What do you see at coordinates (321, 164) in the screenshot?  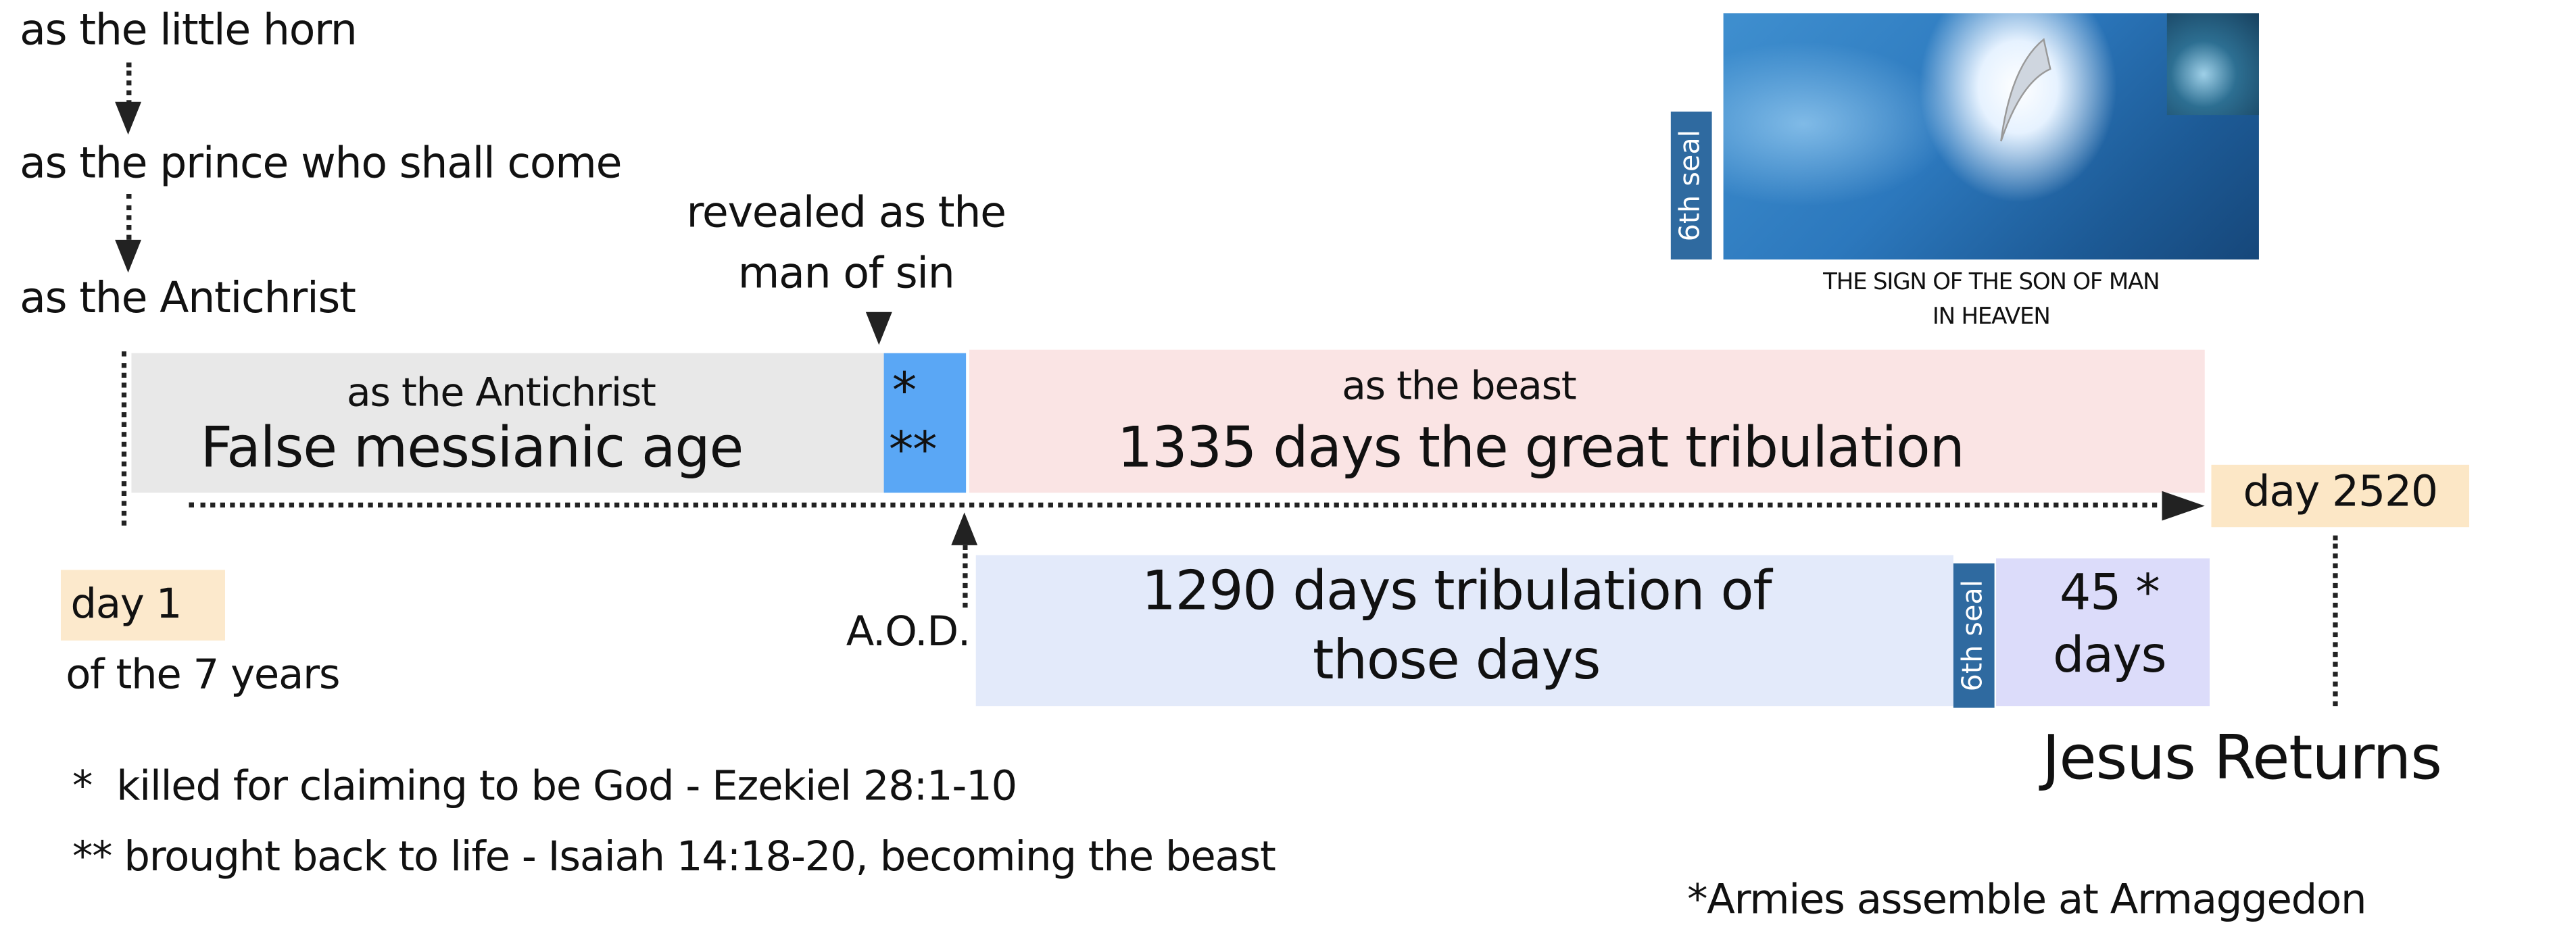 I see `stage-prince: as the prince who shall come` at bounding box center [321, 164].